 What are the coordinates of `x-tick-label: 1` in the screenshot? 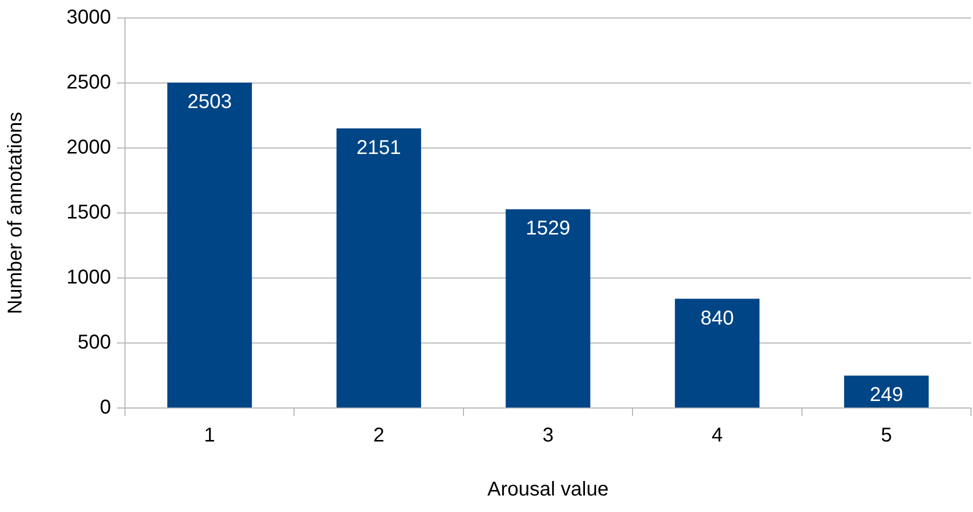 It's located at (210, 435).